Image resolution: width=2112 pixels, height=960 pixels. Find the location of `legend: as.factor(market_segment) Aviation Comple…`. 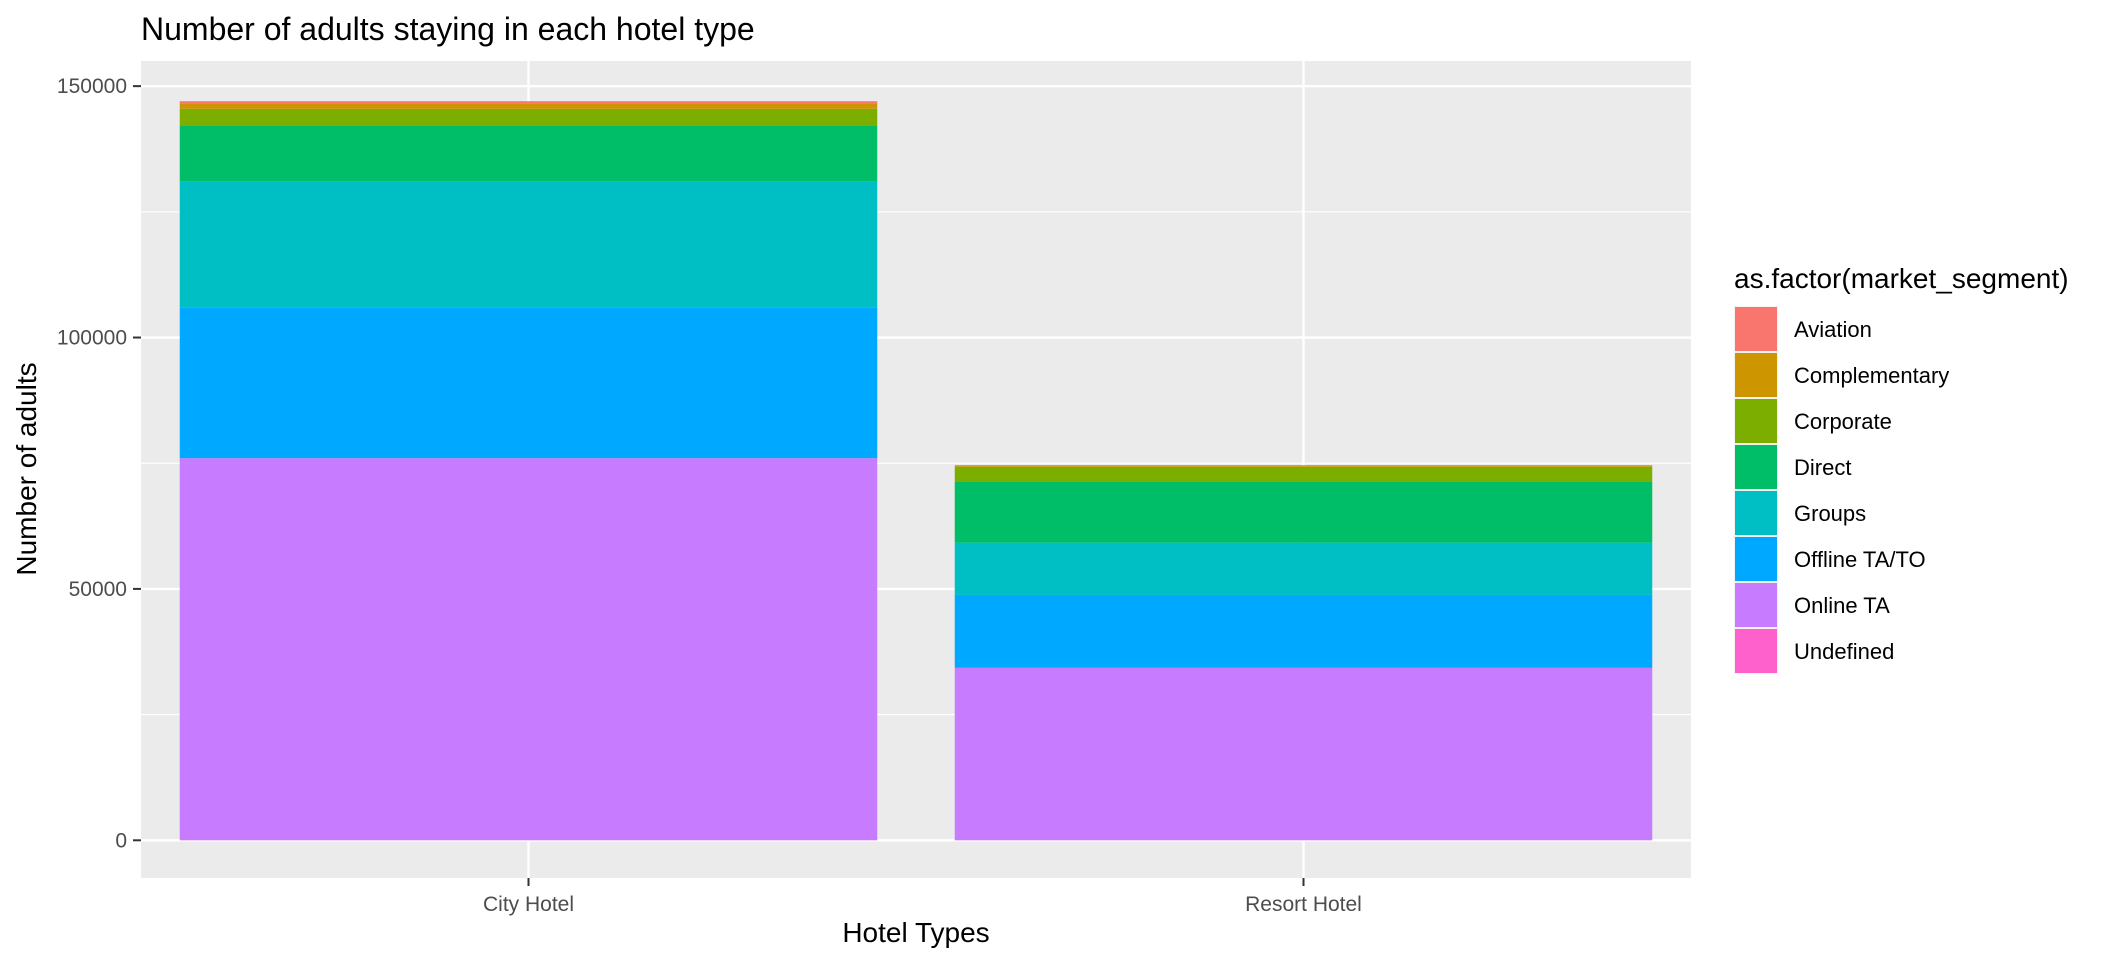

legend: as.factor(market_segment) Aviation Comple… is located at coordinates (1901, 468).